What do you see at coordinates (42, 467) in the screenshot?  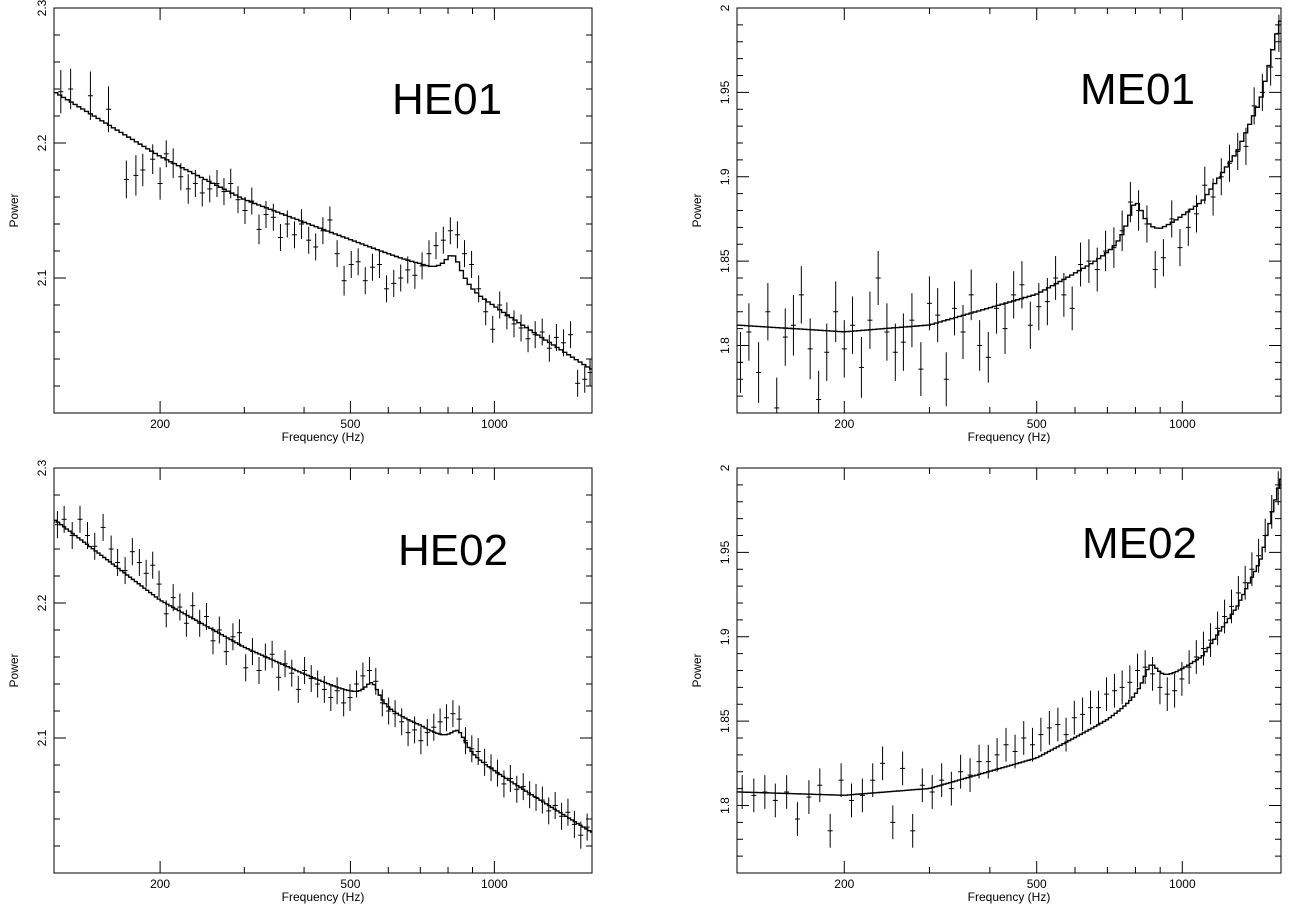 I see `y-tick-label: 2.3` at bounding box center [42, 467].